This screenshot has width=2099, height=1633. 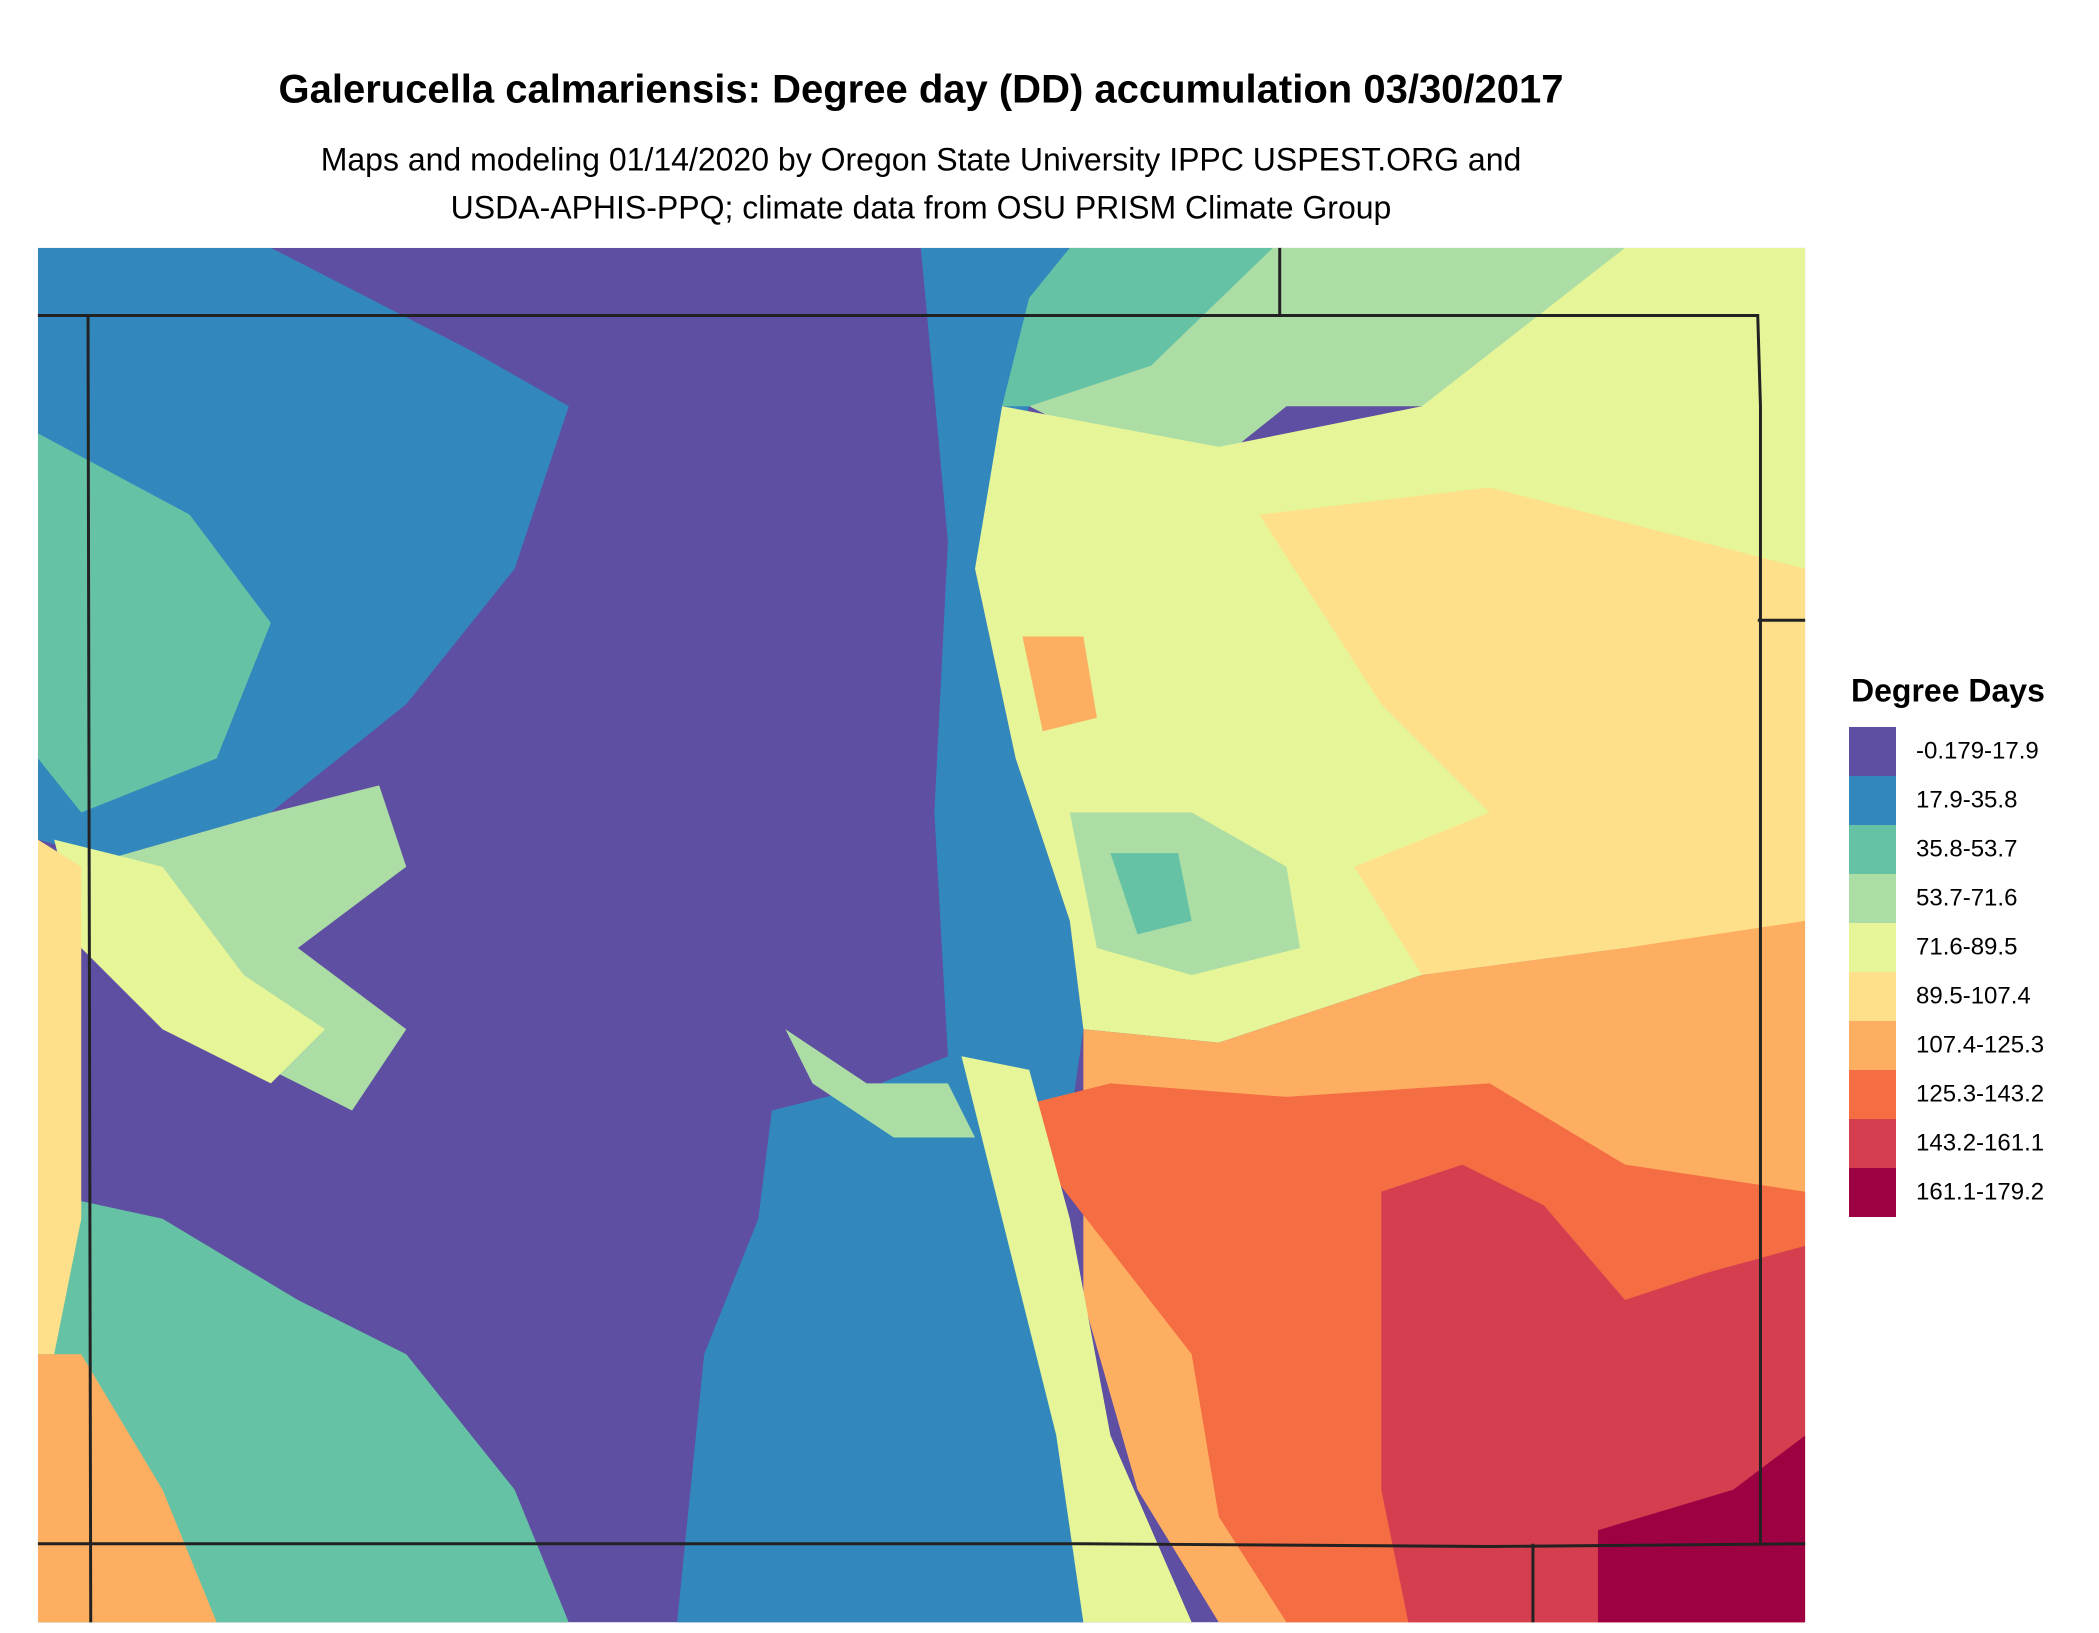 I want to click on legend-label: 53.7-71.6, so click(x=1966, y=897).